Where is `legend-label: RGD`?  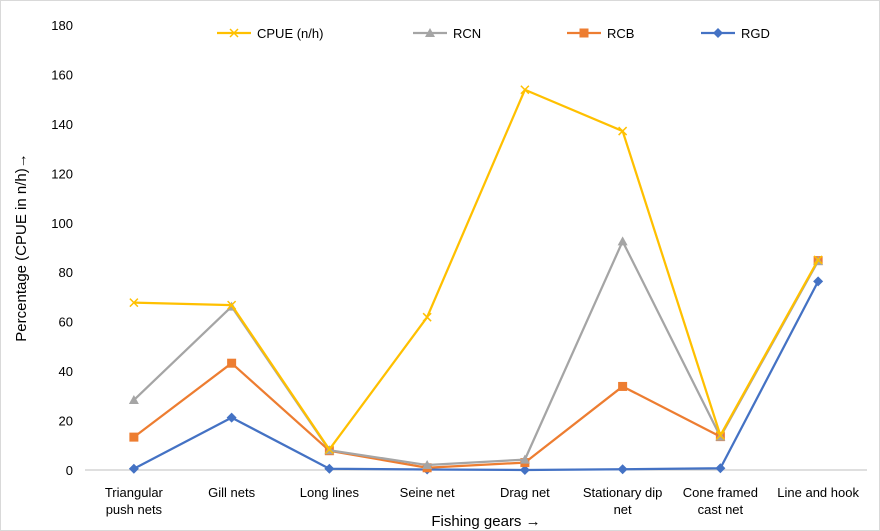 legend-label: RGD is located at coordinates (755, 33).